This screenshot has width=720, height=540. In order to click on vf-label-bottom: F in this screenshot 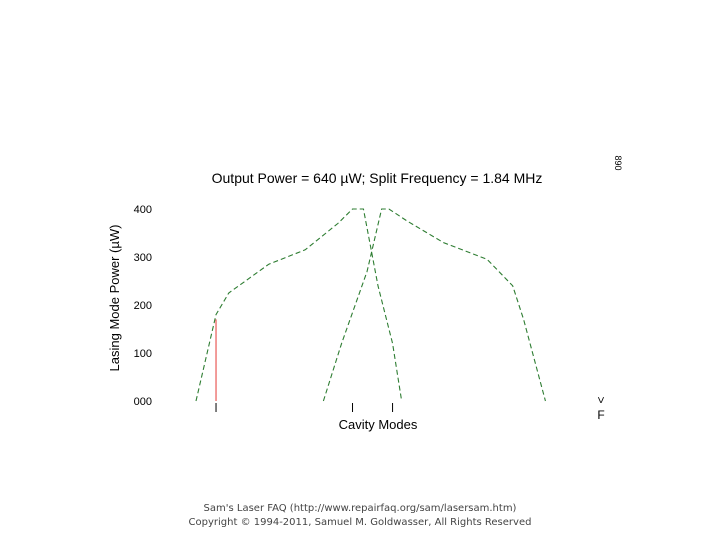, I will do `click(600, 415)`.